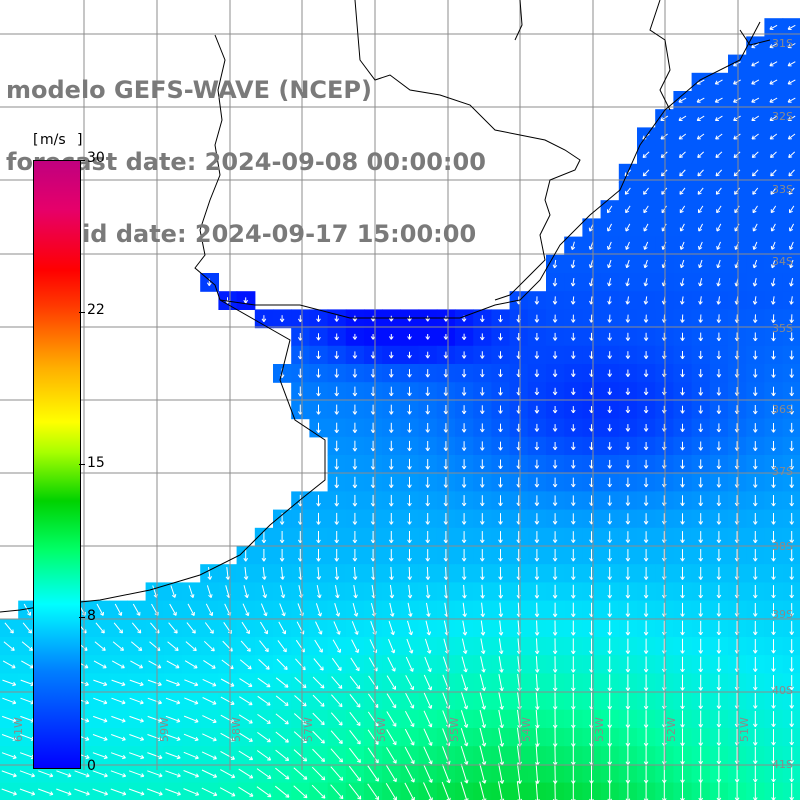 The image size is (800, 800). Describe the element at coordinates (782, 328) in the screenshot. I see `latitude-label: 35S` at that location.